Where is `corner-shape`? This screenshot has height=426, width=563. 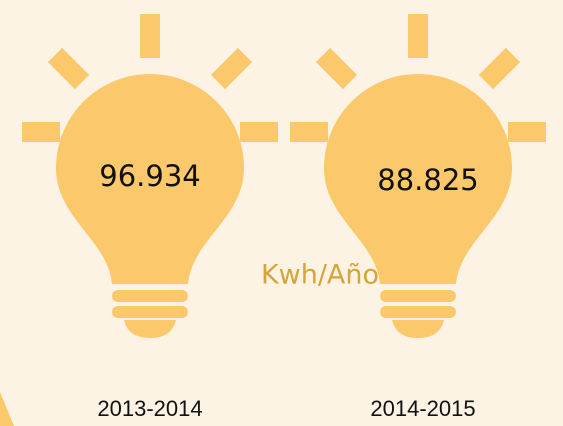 corner-shape is located at coordinates (7, 409).